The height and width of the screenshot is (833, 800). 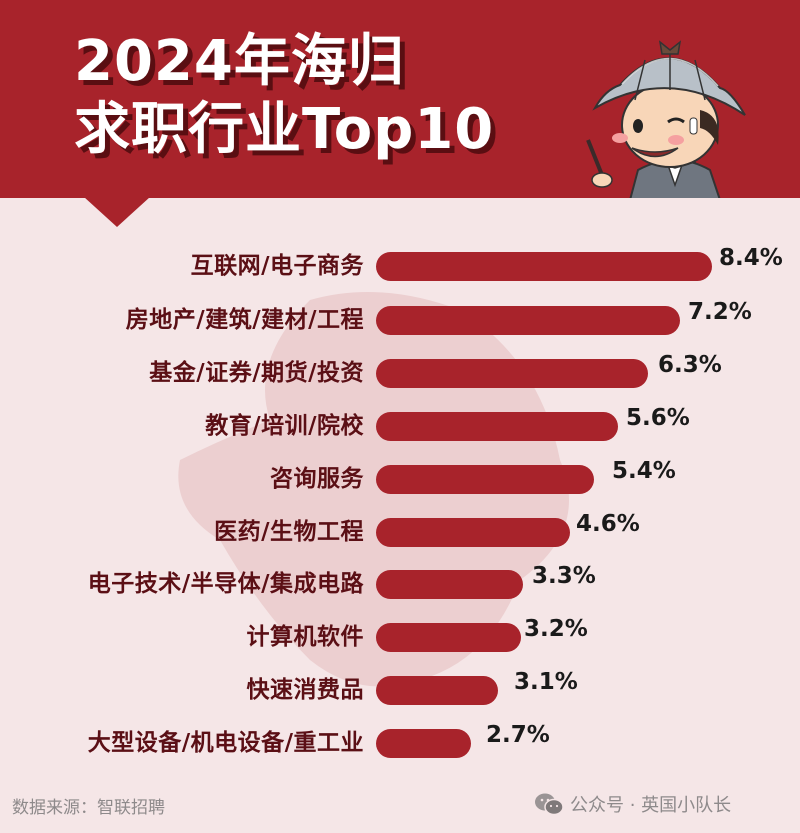 I want to click on chart-row: 电子技术/半导体/集成电路 3.3%, so click(x=400, y=584).